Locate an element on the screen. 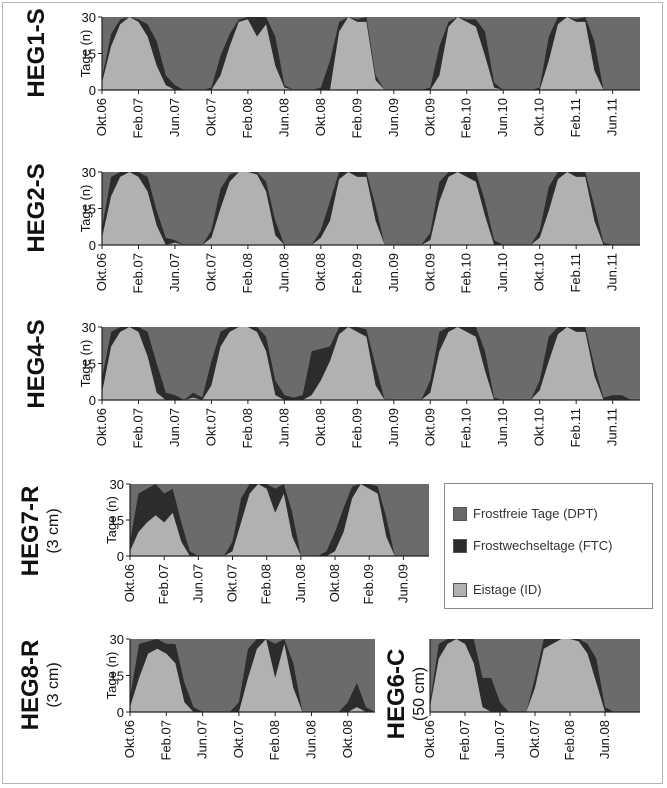 This screenshot has height=788, width=667. legend-item-dpt: Frostfreie Tage (DPT) is located at coordinates (553, 514).